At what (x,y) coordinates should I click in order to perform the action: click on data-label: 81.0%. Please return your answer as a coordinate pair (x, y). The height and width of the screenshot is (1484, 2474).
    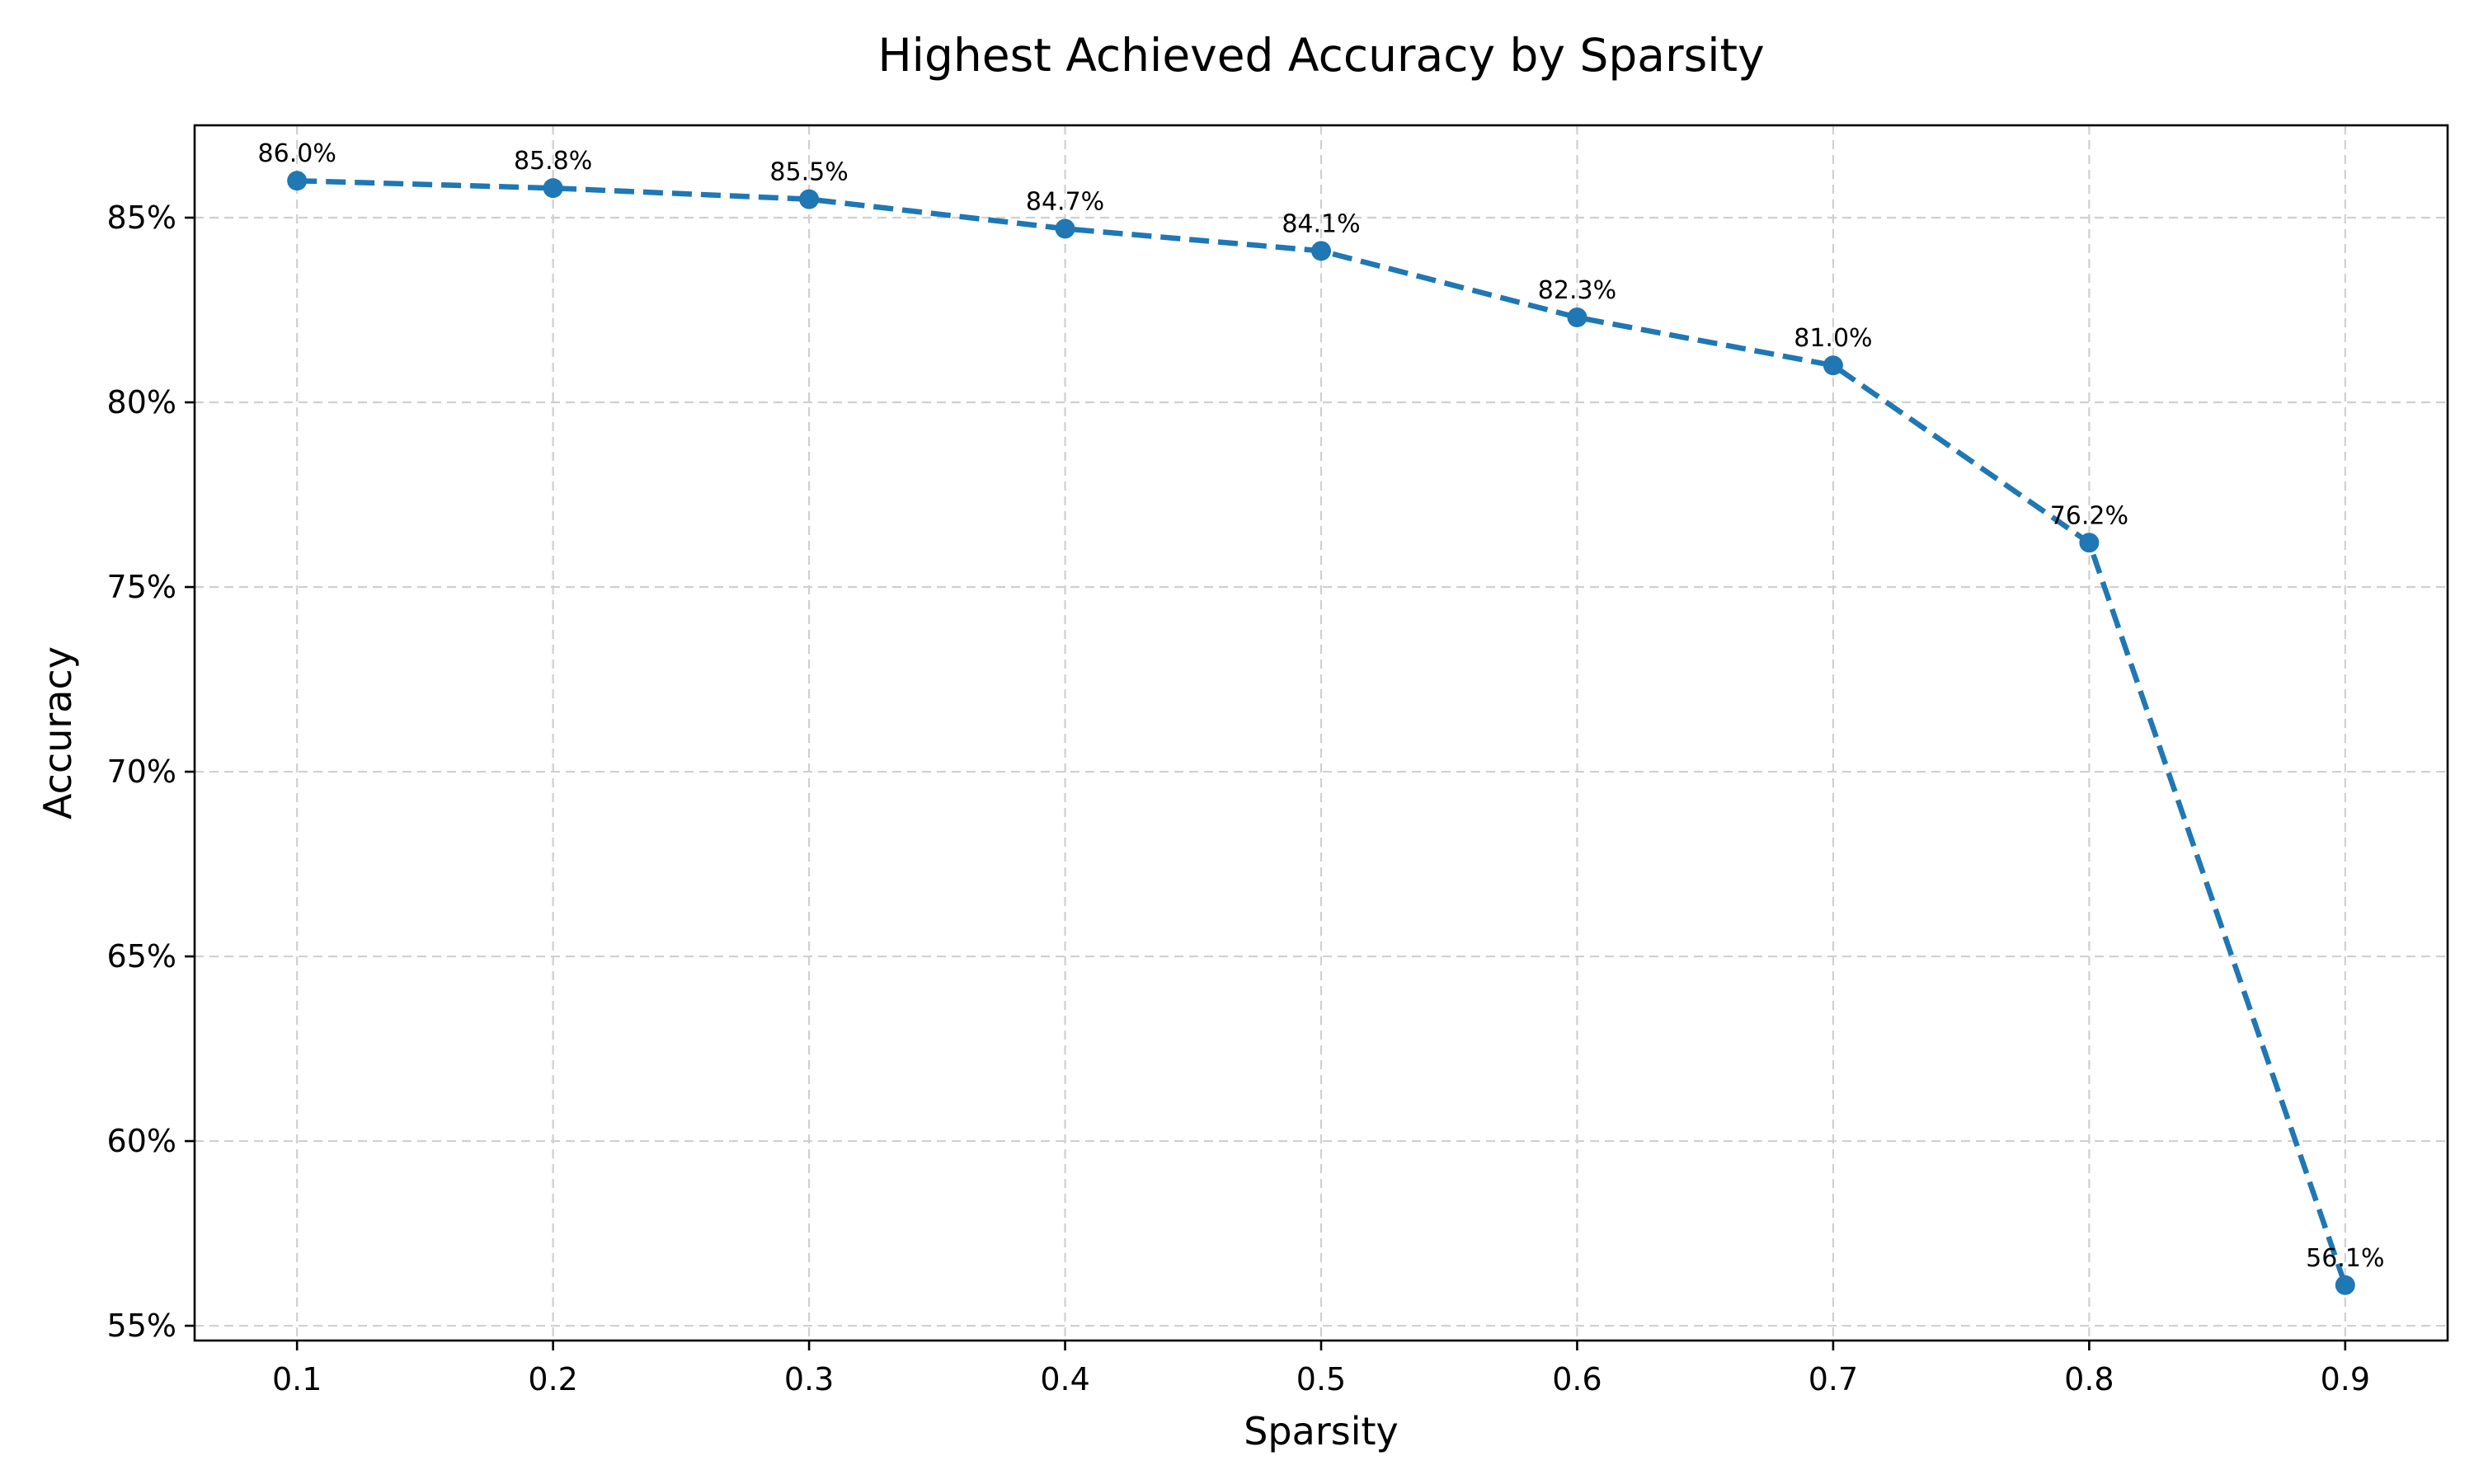
    Looking at the image, I should click on (1833, 338).